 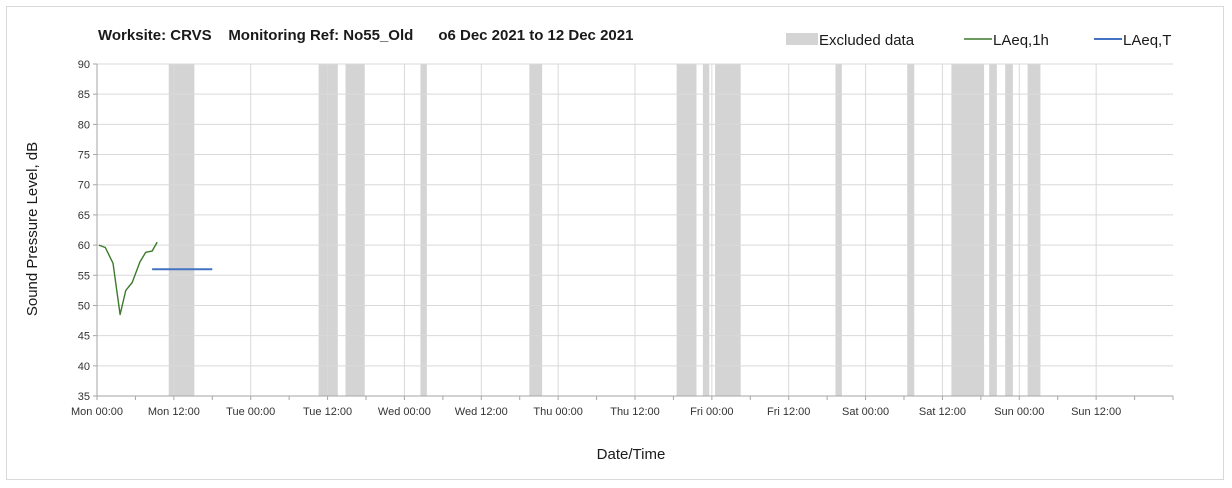 I want to click on y-tick-label-6: 65, so click(x=84, y=216).